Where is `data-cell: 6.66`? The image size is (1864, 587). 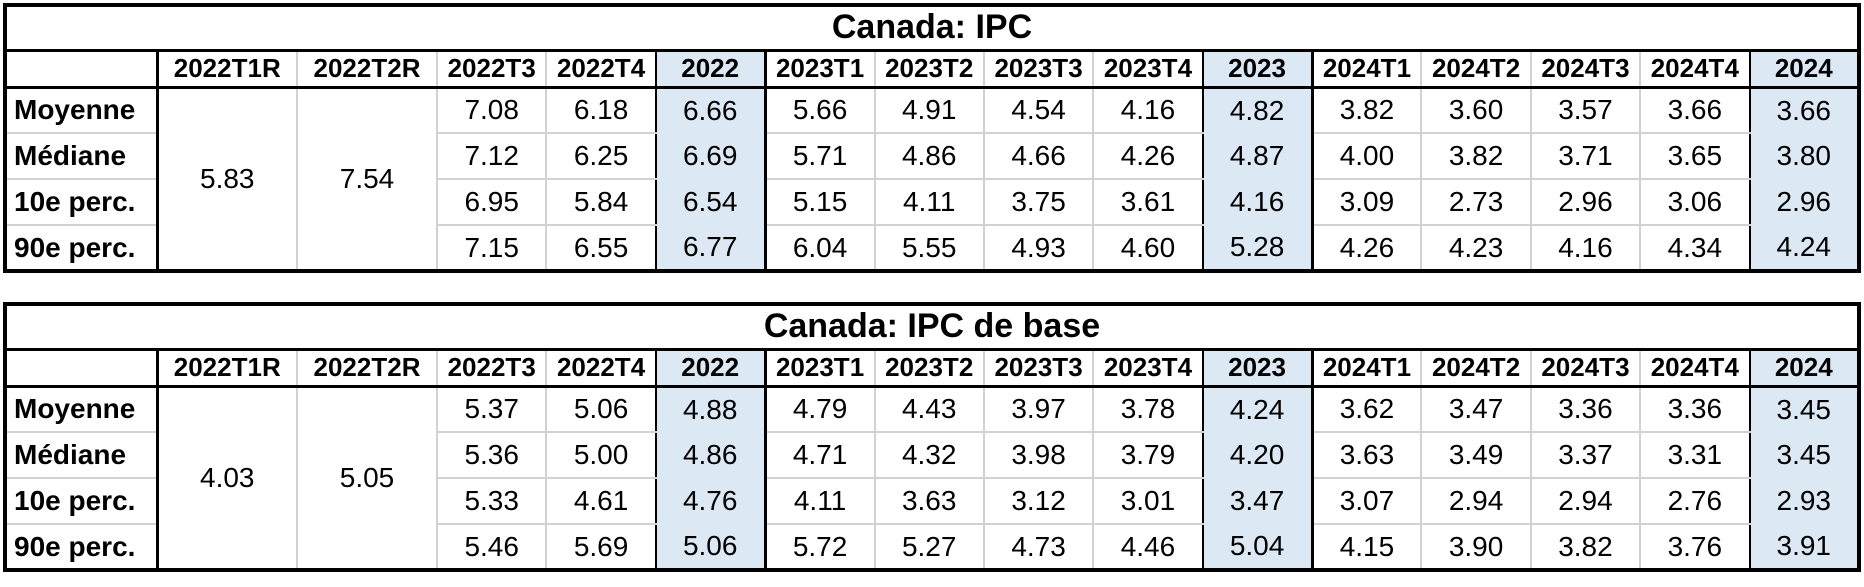
data-cell: 6.66 is located at coordinates (711, 110).